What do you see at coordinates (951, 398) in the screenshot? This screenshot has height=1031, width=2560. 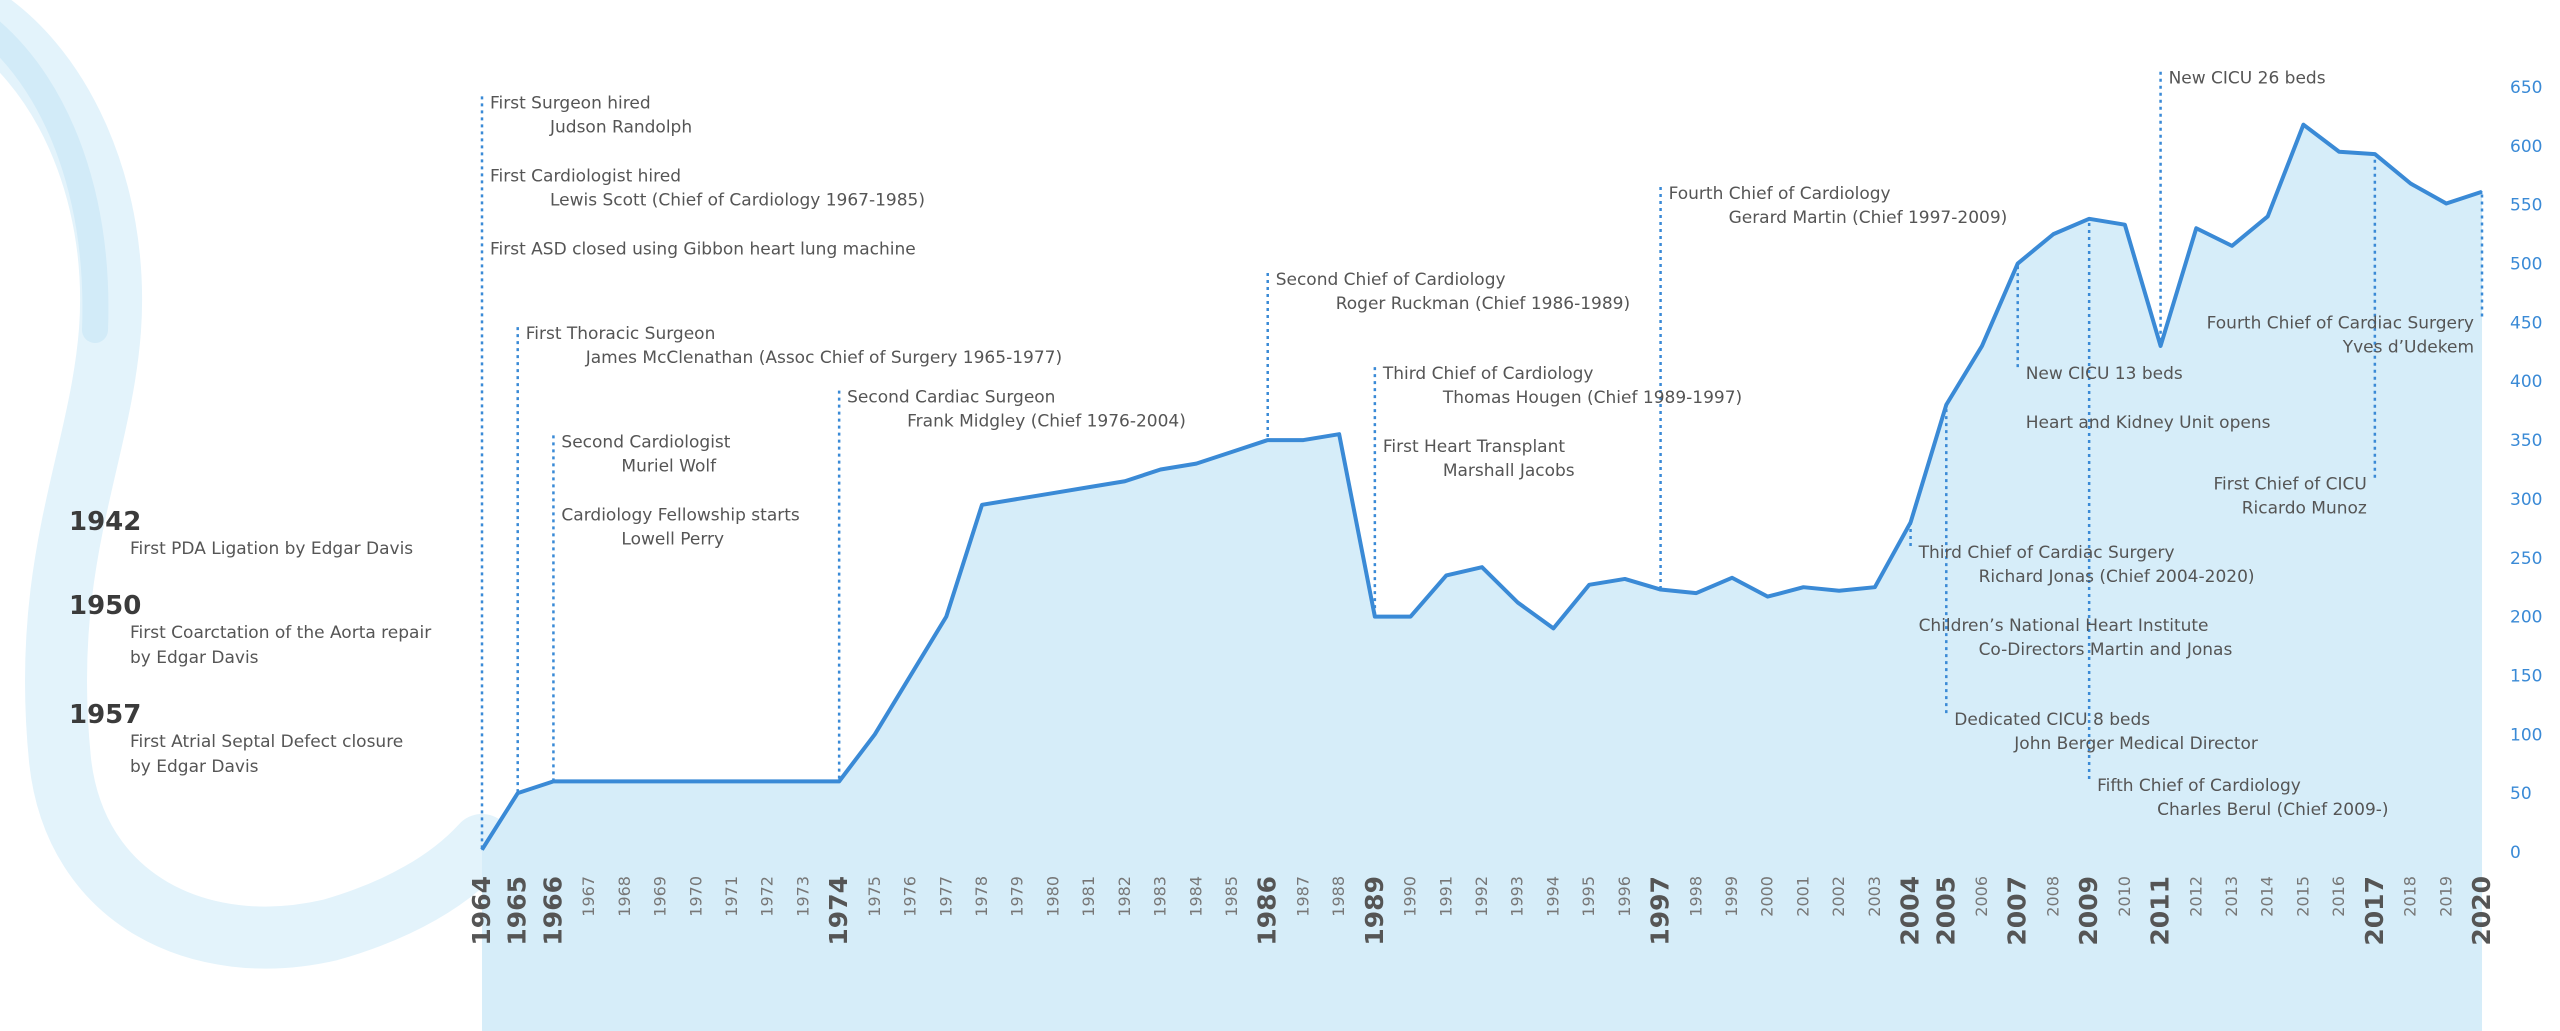 I see `annotation-title: Second Cardiac Surgeon` at bounding box center [951, 398].